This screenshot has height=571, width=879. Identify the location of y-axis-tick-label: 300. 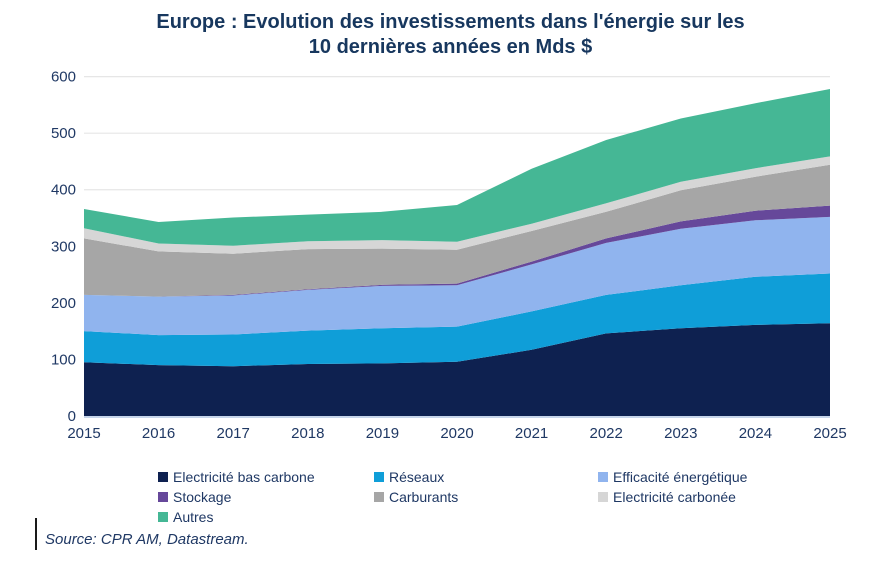
(63, 246).